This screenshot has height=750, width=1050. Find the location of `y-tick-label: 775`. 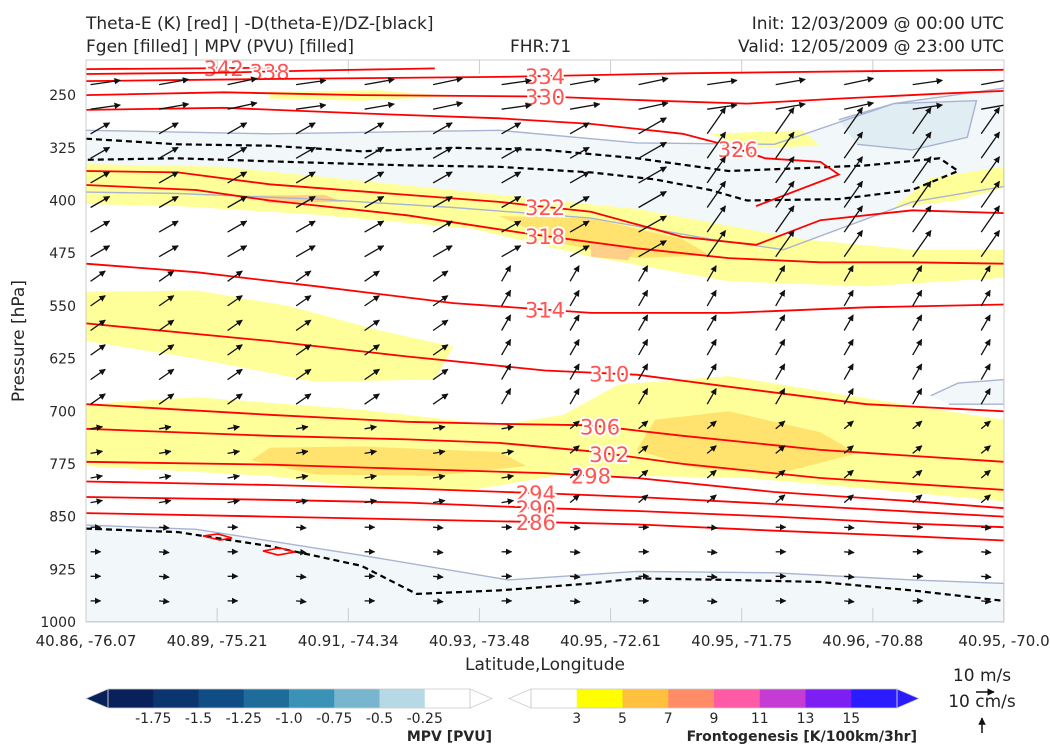

y-tick-label: 775 is located at coordinates (62, 465).